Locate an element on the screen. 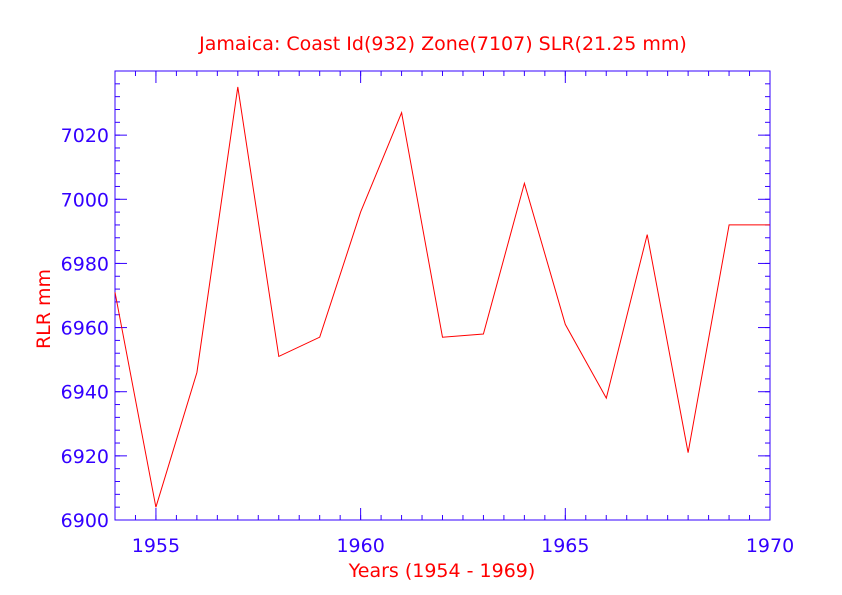  y-tick-label: 6980 is located at coordinates (85, 264).